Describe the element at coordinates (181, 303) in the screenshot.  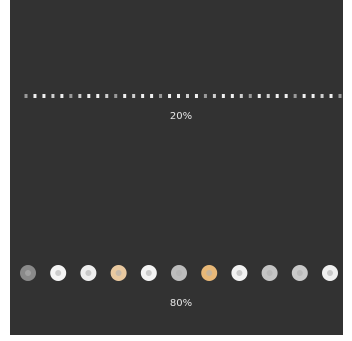
I see `zoom-label: 80%` at that location.